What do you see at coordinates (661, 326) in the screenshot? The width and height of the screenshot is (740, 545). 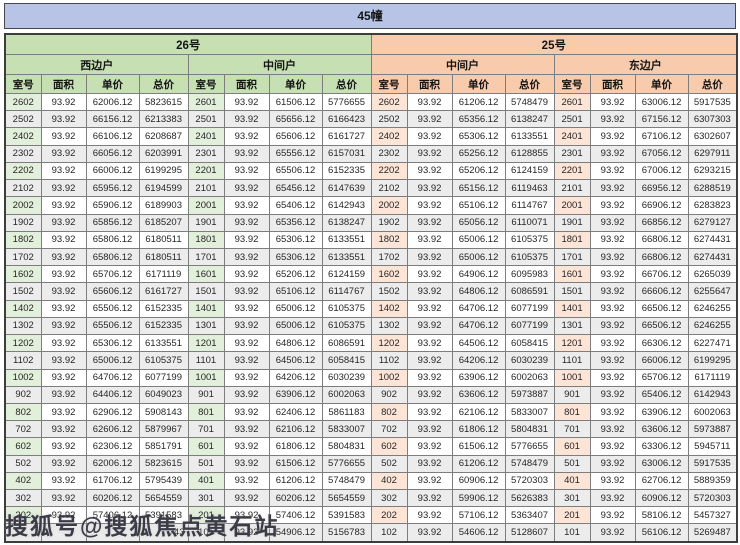 I see `cell-unit-price: 66506.12` at bounding box center [661, 326].